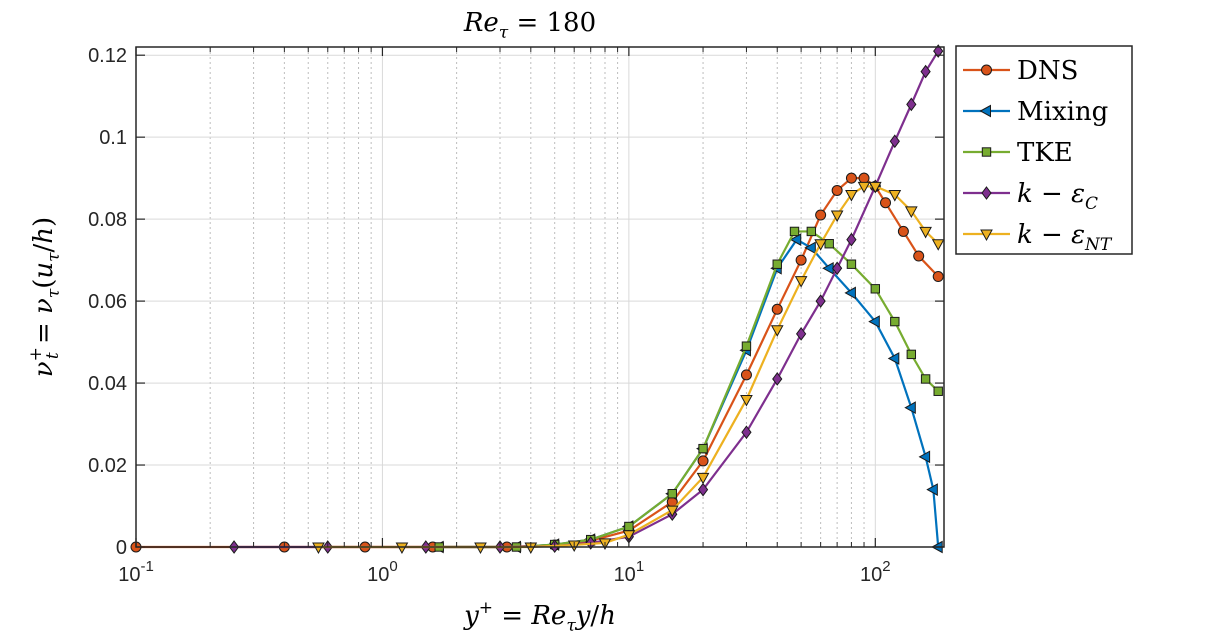  I want to click on legend-label: Mixing, so click(1062, 112).